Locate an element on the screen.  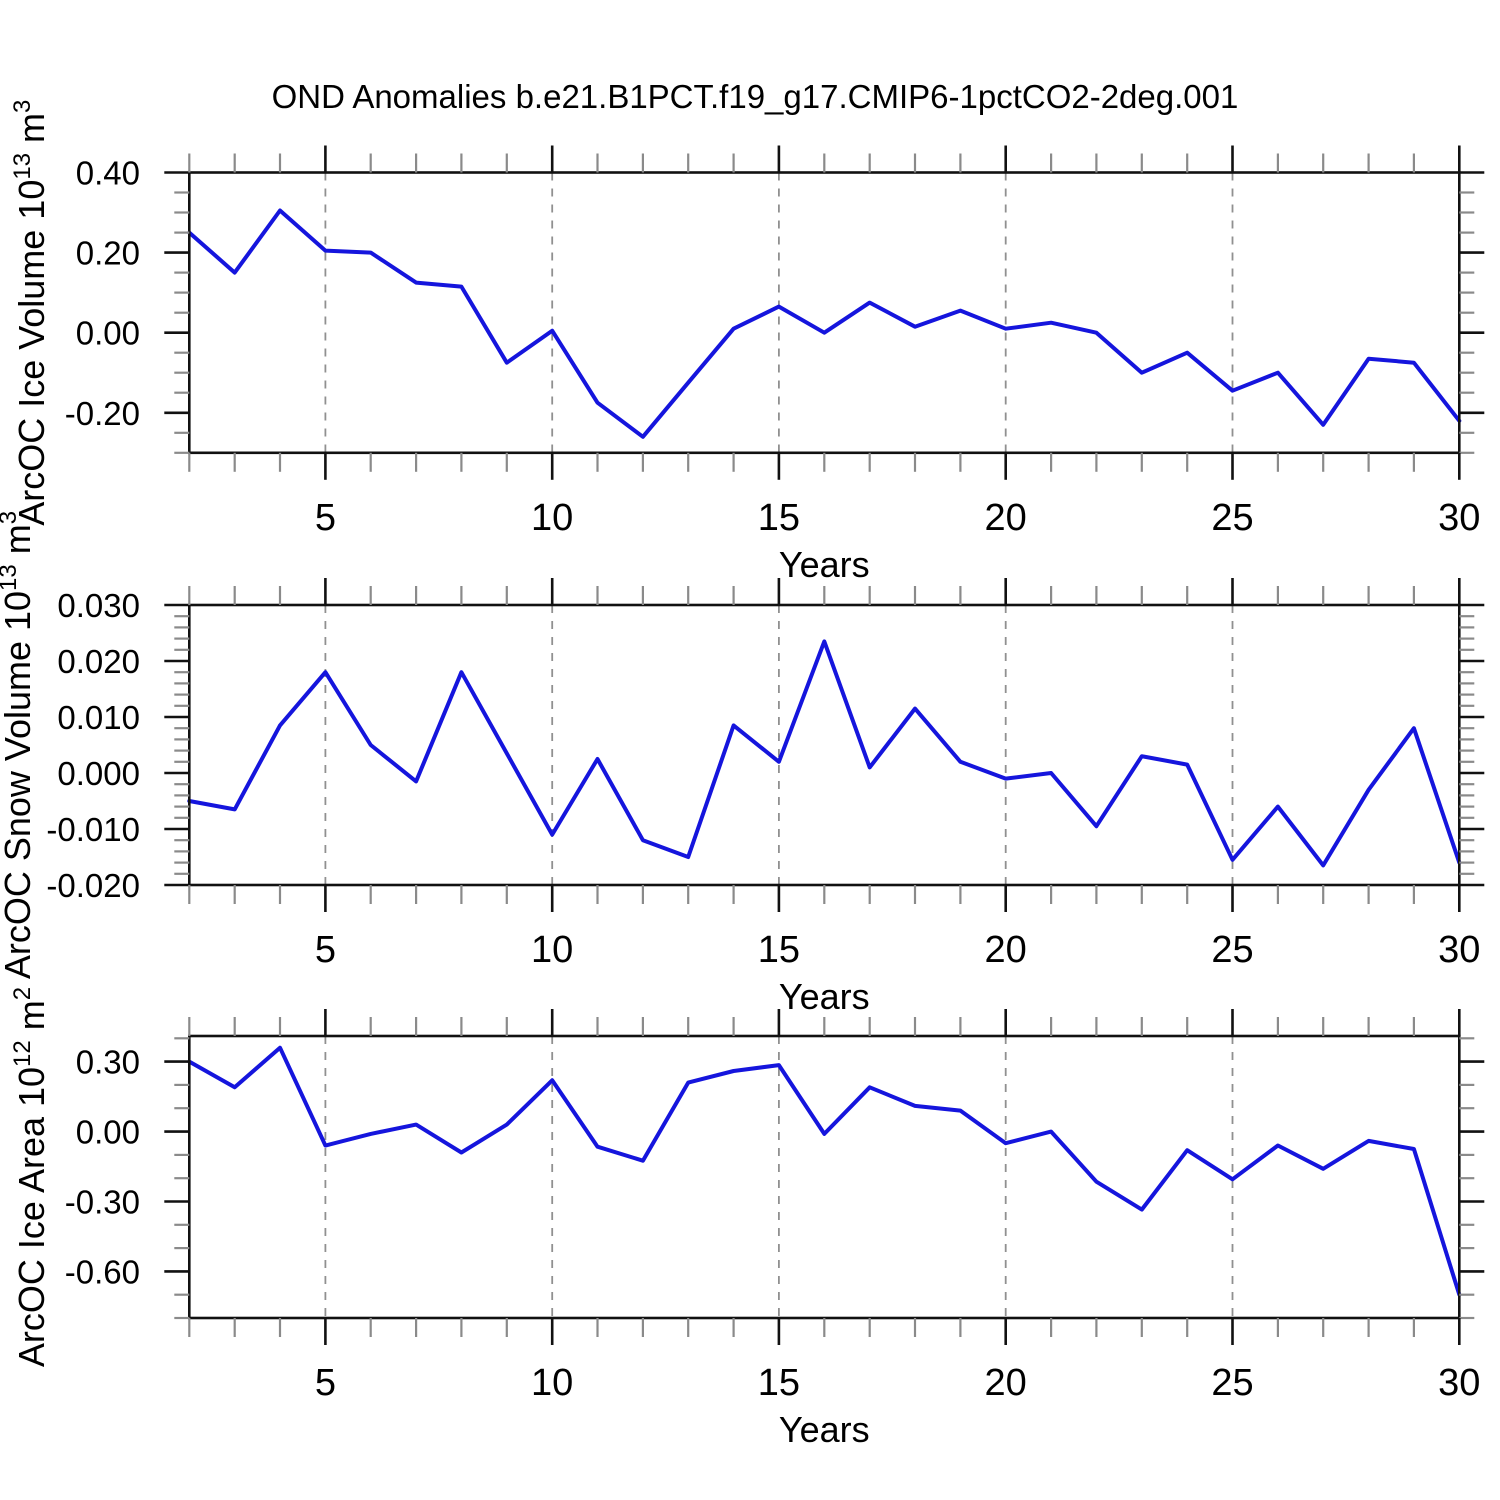
y-axis-title: ArcOC Ice Volume 1013 m3 is located at coordinates (30, 313).